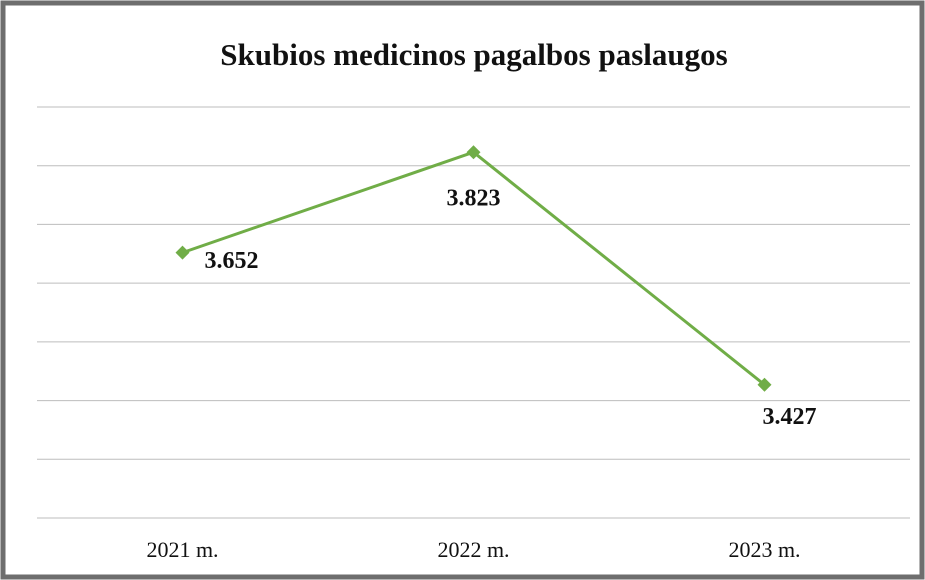  I want to click on x-tick-label: 2021 m., so click(182, 549).